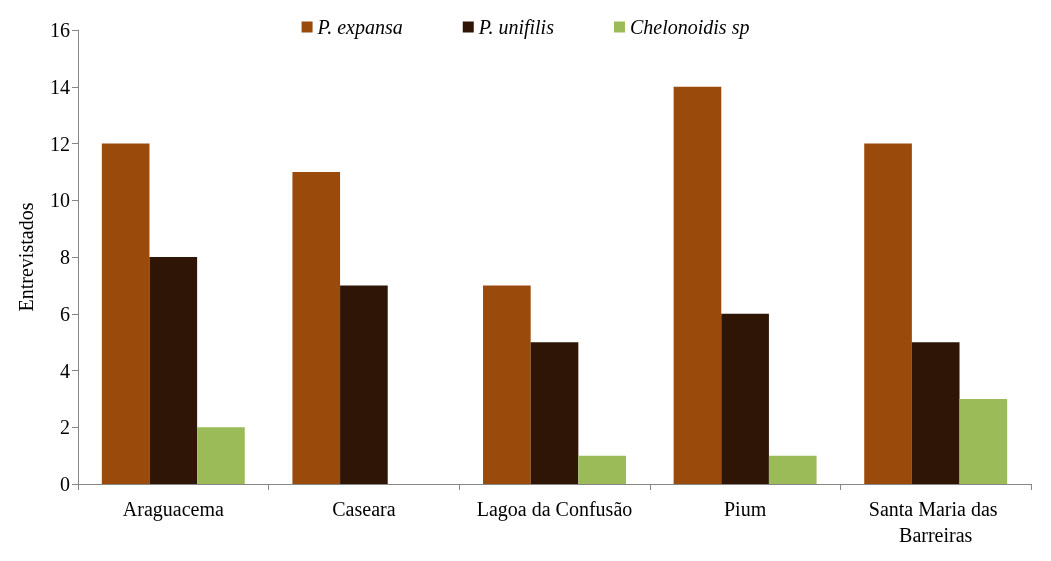  Describe the element at coordinates (65, 257) in the screenshot. I see `y-tick-label: 8` at that location.